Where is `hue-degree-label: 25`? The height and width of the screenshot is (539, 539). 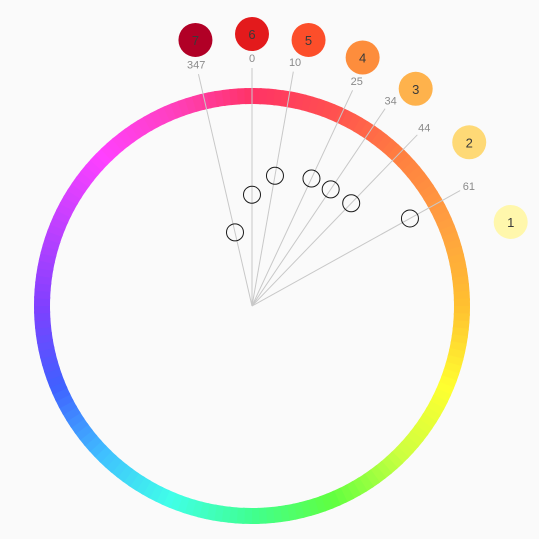 hue-degree-label: 25 is located at coordinates (357, 82).